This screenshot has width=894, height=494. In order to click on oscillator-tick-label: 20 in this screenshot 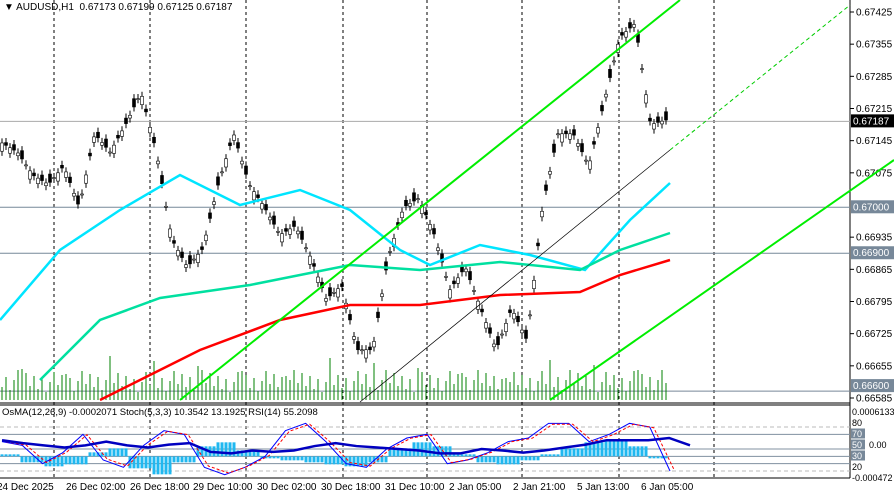, I will do `click(857, 467)`.